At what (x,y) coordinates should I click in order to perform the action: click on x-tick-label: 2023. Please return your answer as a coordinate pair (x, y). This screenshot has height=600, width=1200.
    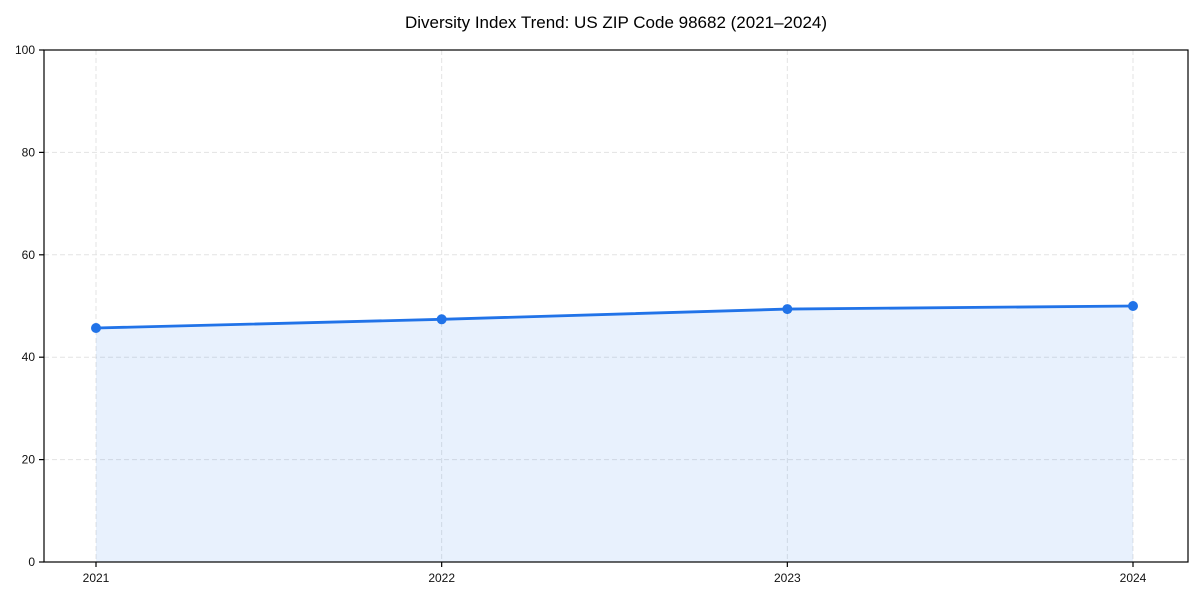
    Looking at the image, I should click on (787, 578).